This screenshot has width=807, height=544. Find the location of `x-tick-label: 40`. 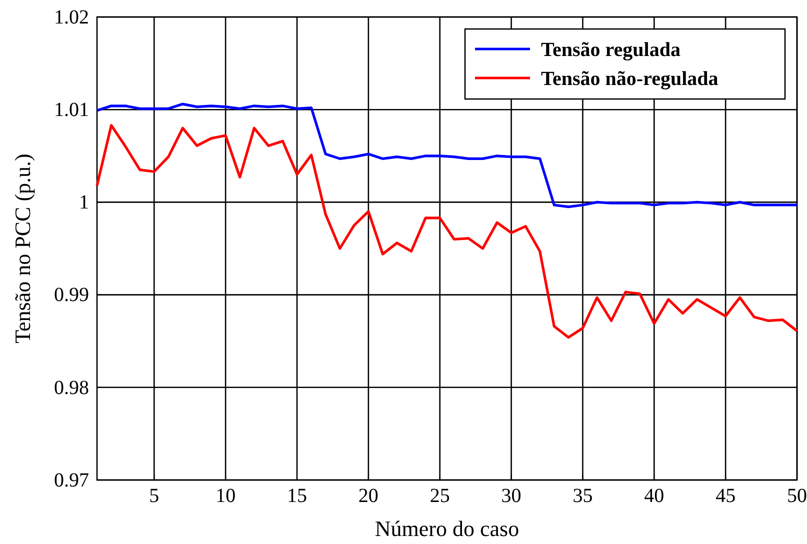

x-tick-label: 40 is located at coordinates (654, 496).